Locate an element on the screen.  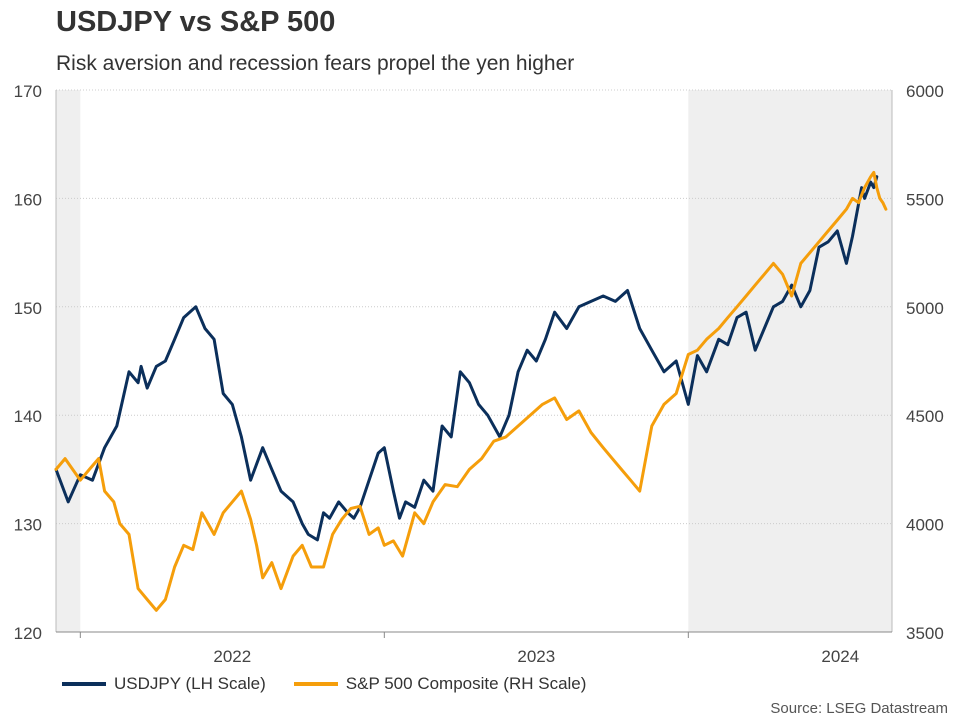
y-right-tick-label-5: 6000 is located at coordinates (925, 91).